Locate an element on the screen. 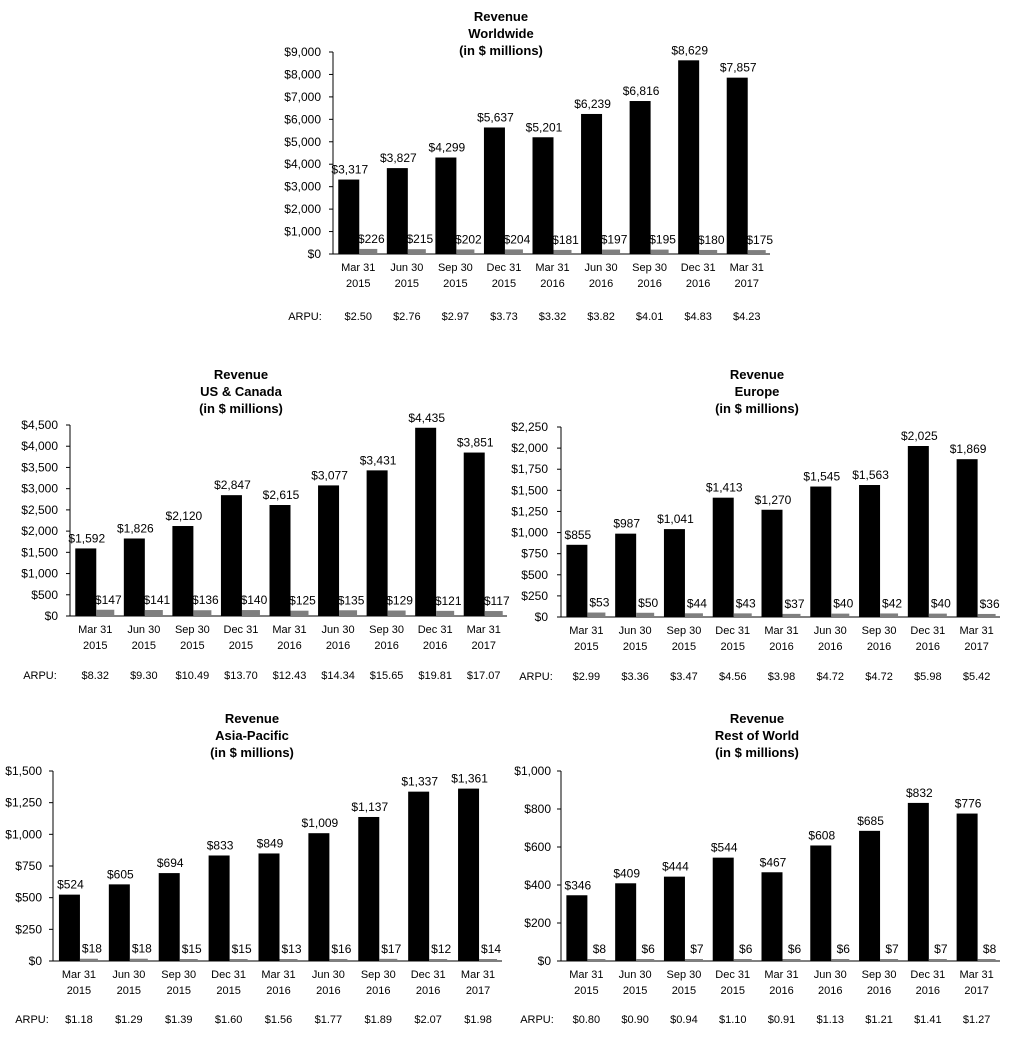 The image size is (1020, 1042). asia-pacific-x-tick-label: Sep 30 is located at coordinates (378, 975).